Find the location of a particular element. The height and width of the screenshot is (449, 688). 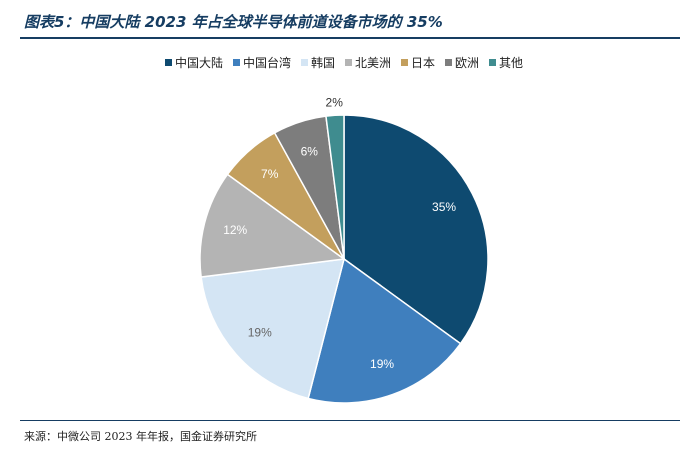

legend-item: 日本 is located at coordinates (418, 62).